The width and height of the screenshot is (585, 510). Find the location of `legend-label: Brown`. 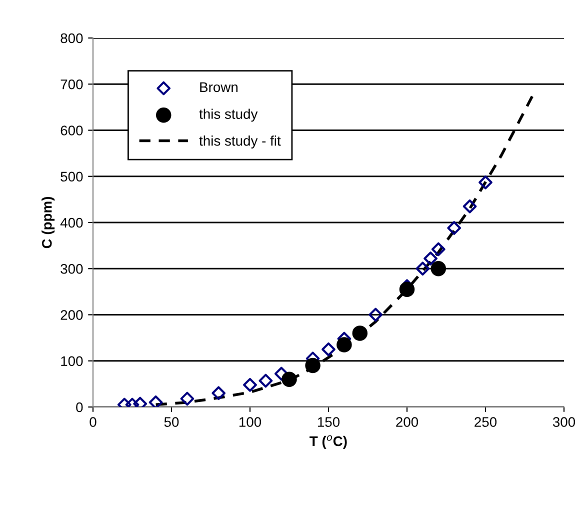

legend-label: Brown is located at coordinates (219, 87).